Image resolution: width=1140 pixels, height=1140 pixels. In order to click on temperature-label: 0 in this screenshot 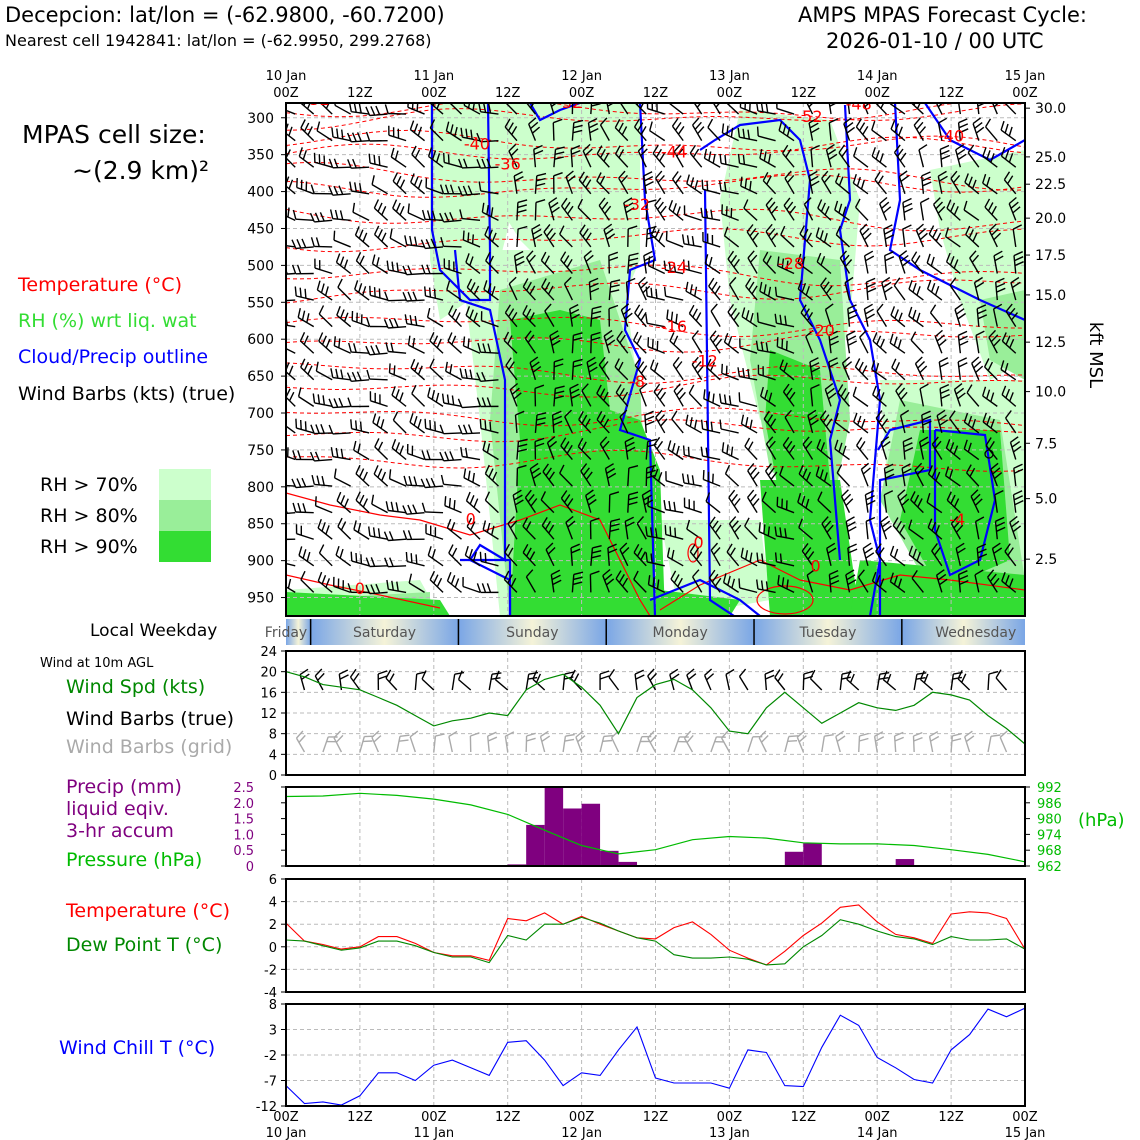, I will do `click(360, 588)`.